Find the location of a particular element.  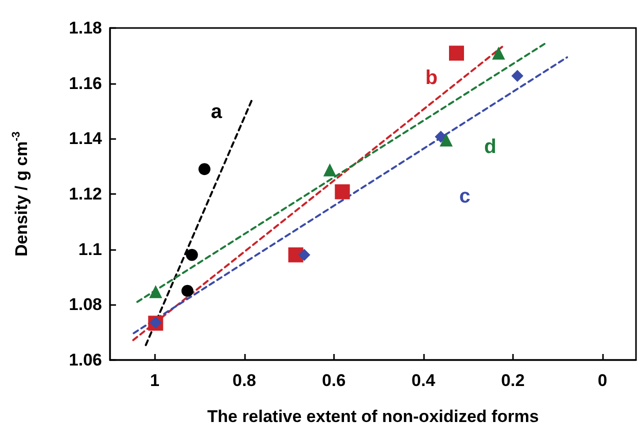

y-tick-label: 1.16 is located at coordinates (85, 83).